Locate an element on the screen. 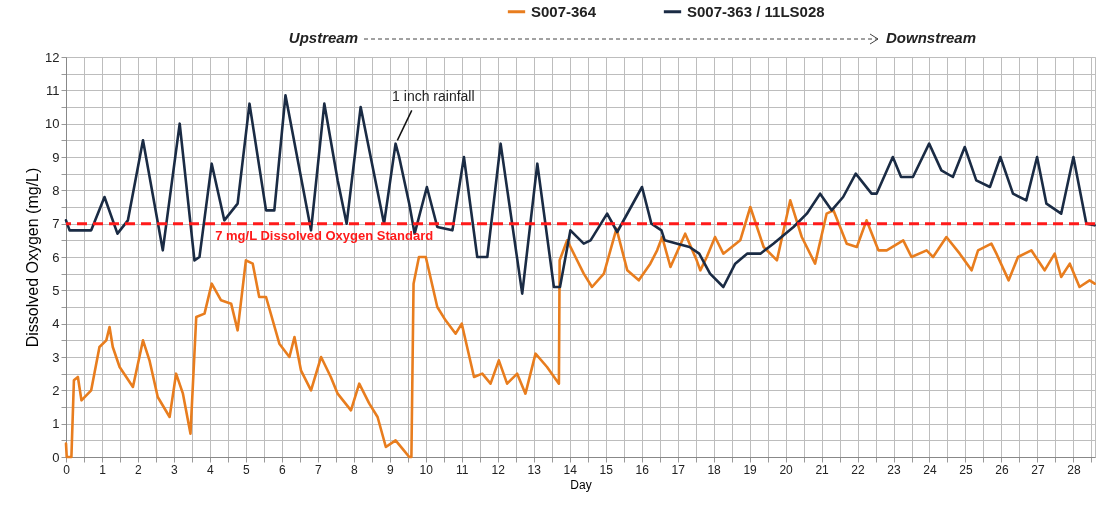  x-tick-label: 14 is located at coordinates (570, 469).